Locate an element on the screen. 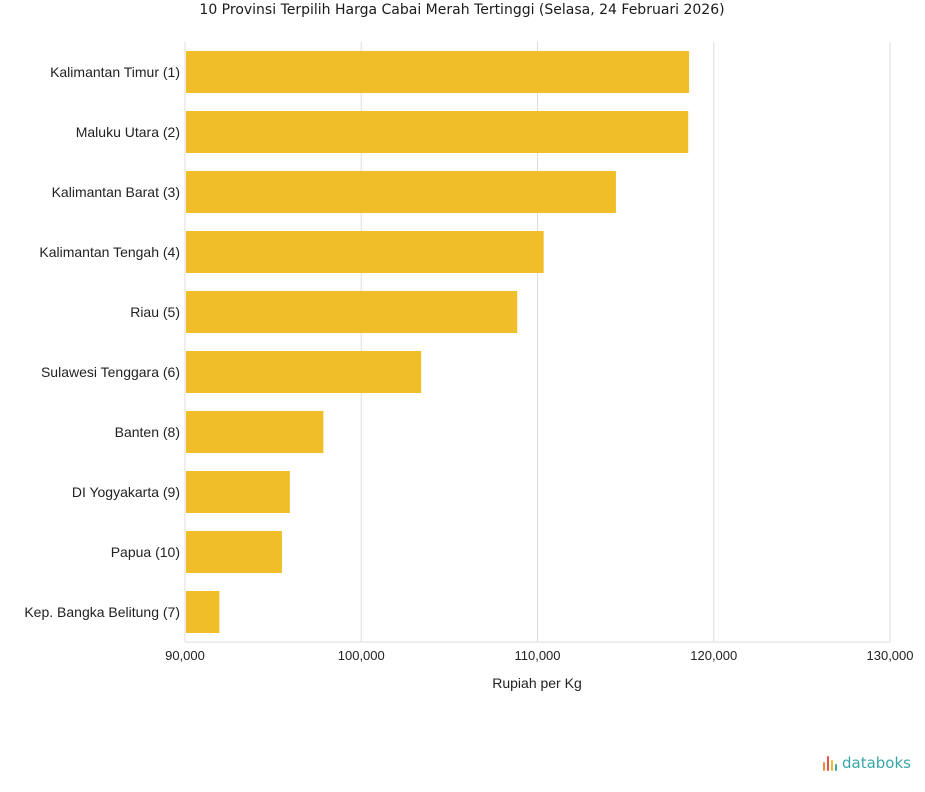 This screenshot has height=792, width=925. category-label: Maluku Utara (2) is located at coordinates (128, 132).